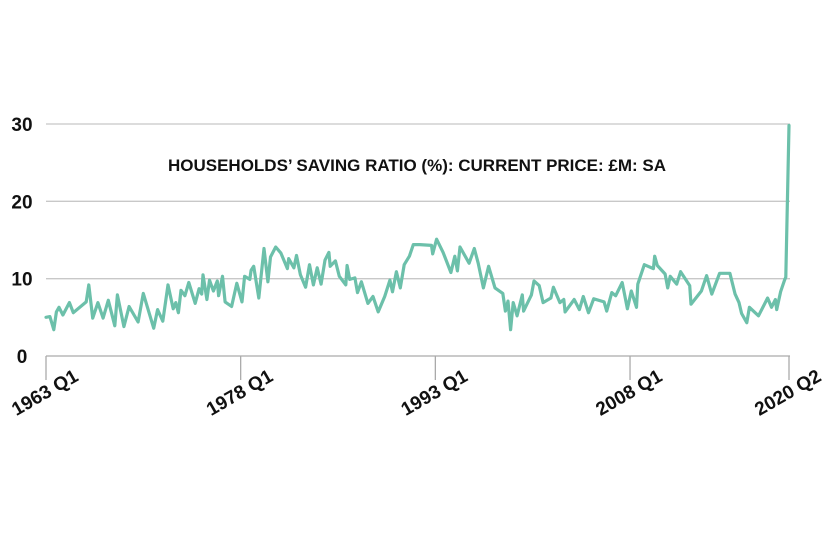 Image resolution: width=830 pixels, height=550 pixels. Describe the element at coordinates (21, 125) in the screenshot. I see `y-tick-label: 30` at that location.